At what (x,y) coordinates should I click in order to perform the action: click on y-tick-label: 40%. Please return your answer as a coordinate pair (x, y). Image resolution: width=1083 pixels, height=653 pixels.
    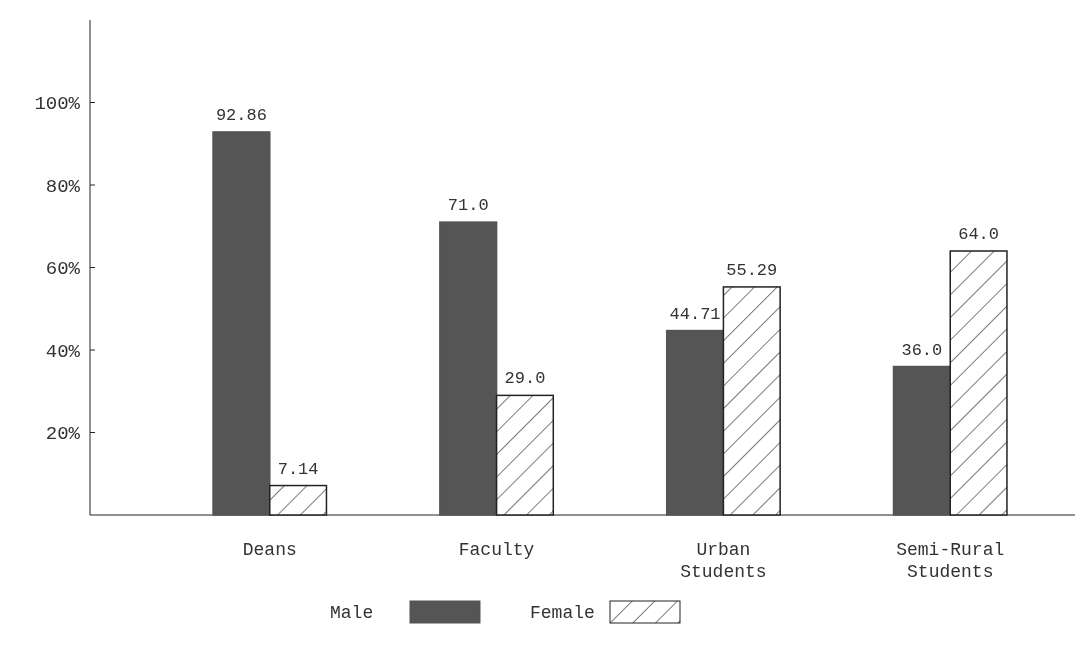
    Looking at the image, I should click on (63, 351).